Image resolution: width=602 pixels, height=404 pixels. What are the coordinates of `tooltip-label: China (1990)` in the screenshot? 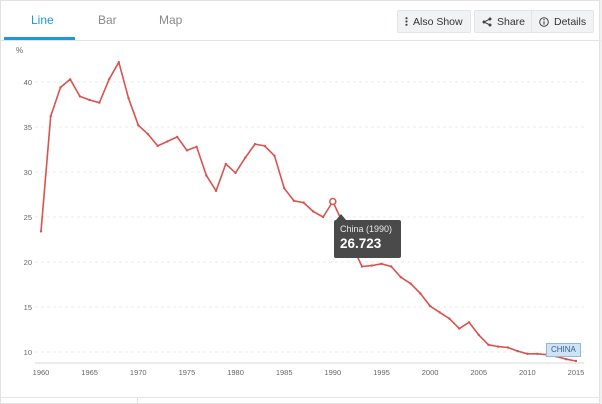 It's located at (366, 229).